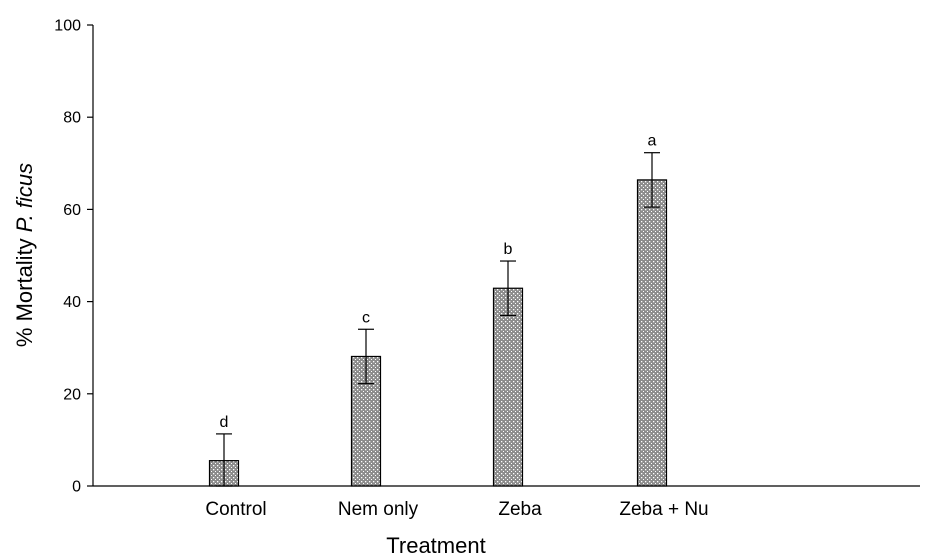 This screenshot has height=557, width=937. What do you see at coordinates (67, 26) in the screenshot?
I see `y-tick-label: 100` at bounding box center [67, 26].